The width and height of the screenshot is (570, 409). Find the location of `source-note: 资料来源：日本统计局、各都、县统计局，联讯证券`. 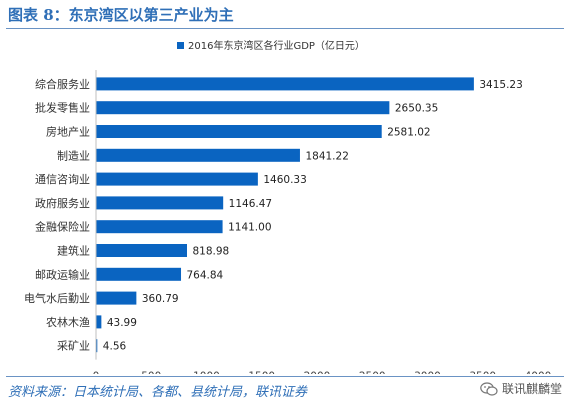

source-note: 资料来源：日本统计局、各都、县统计局，联讯证券 is located at coordinates (158, 392).